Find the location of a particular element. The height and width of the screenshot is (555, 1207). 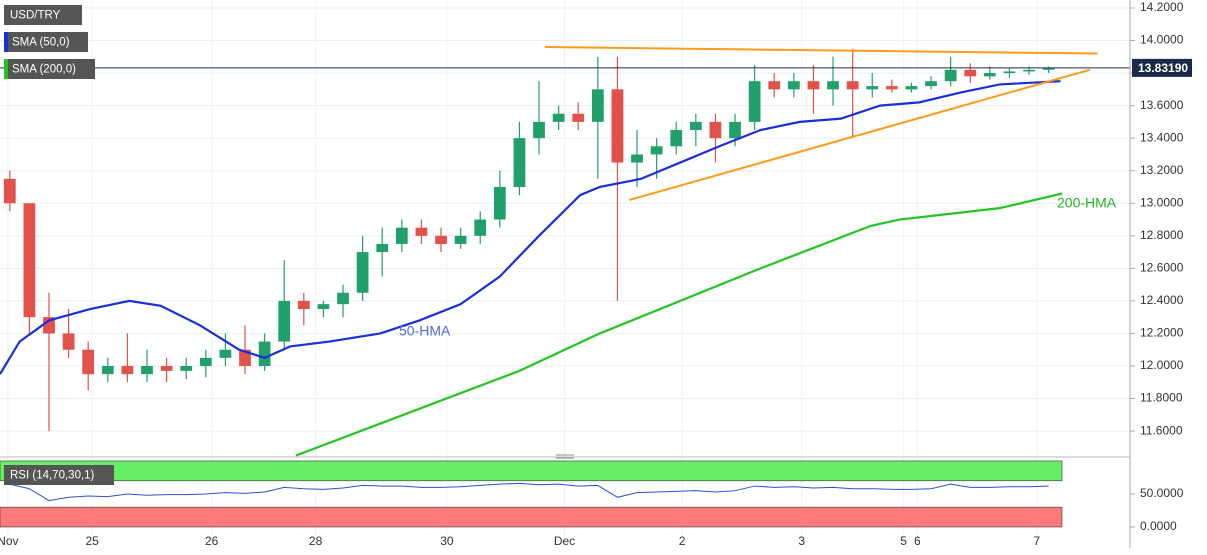

annotation: 50-HMA is located at coordinates (425, 331).